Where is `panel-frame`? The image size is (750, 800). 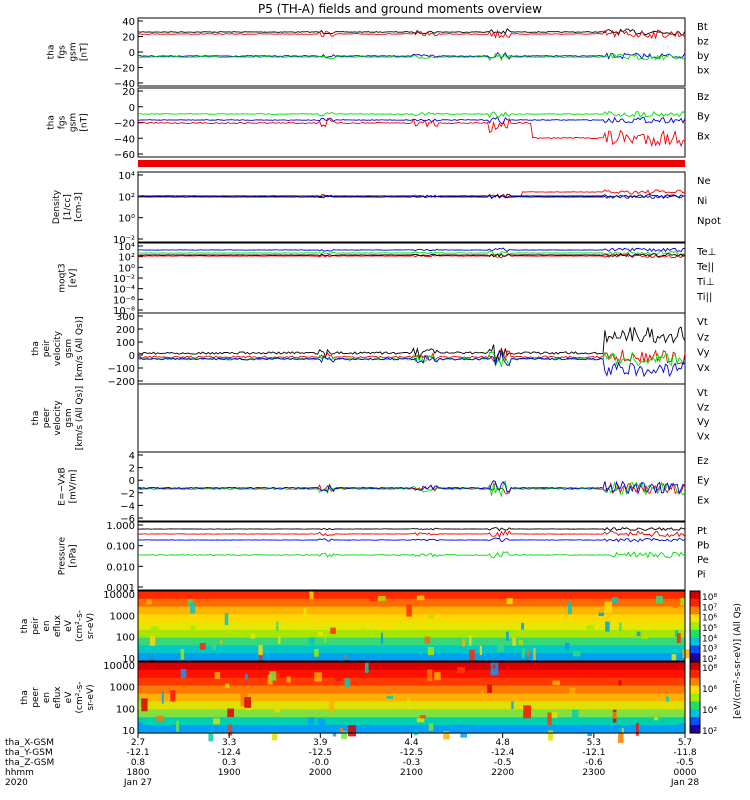
panel-frame is located at coordinates (411, 626).